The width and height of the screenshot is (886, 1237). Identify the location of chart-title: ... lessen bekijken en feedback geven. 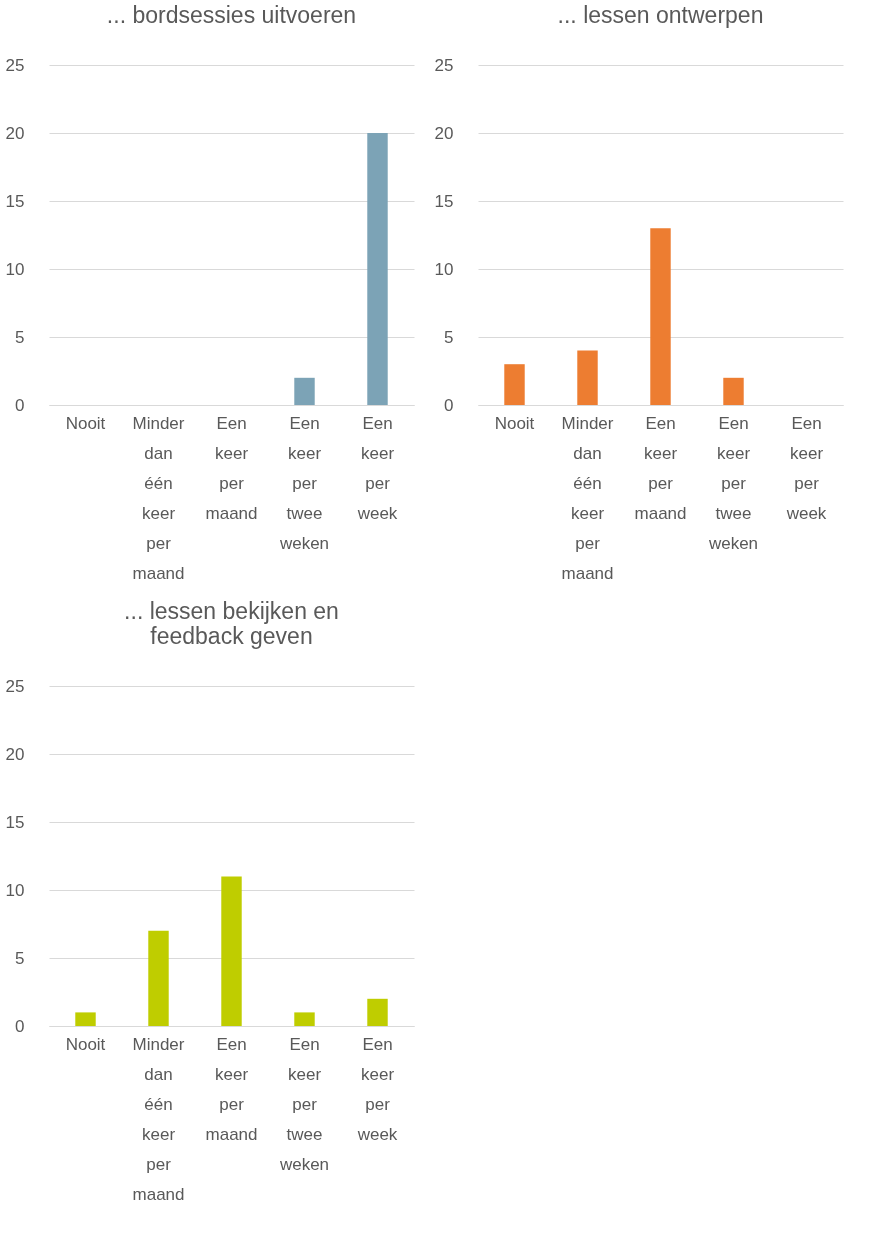
(231, 623).